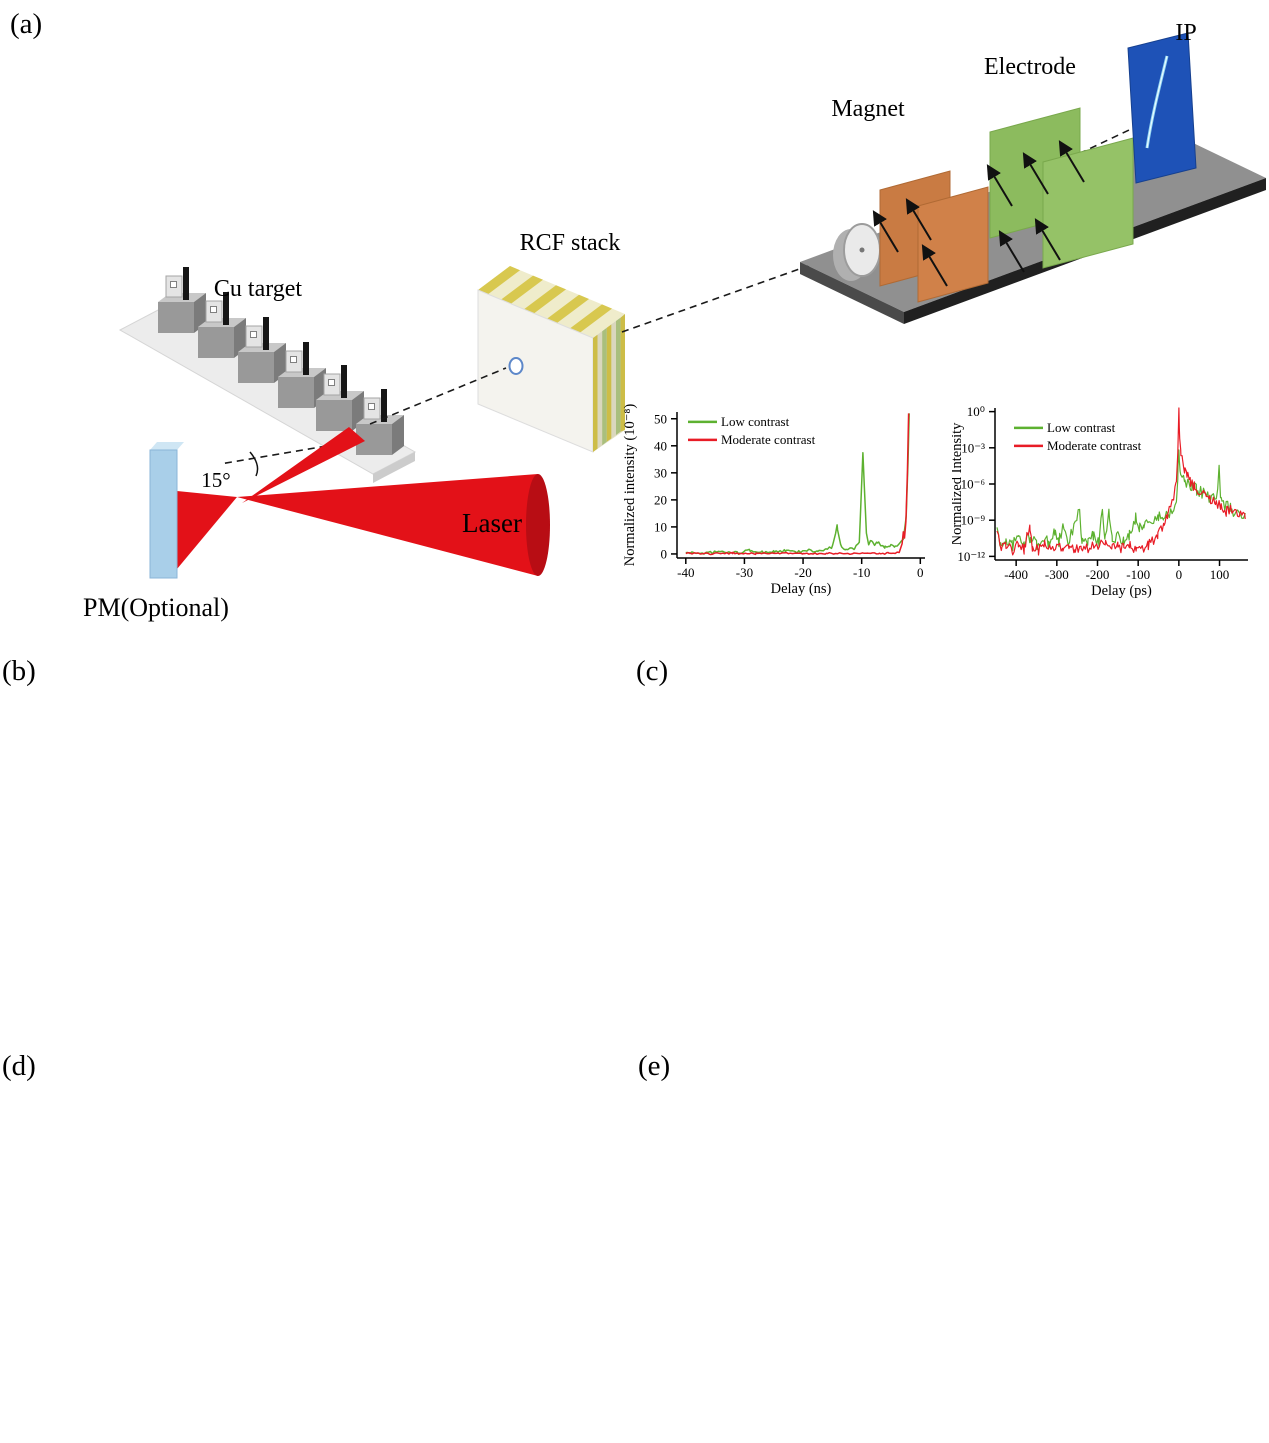 This screenshot has height=1443, width=1269. What do you see at coordinates (868, 109) in the screenshot?
I see `magnet-label: Magnet` at bounding box center [868, 109].